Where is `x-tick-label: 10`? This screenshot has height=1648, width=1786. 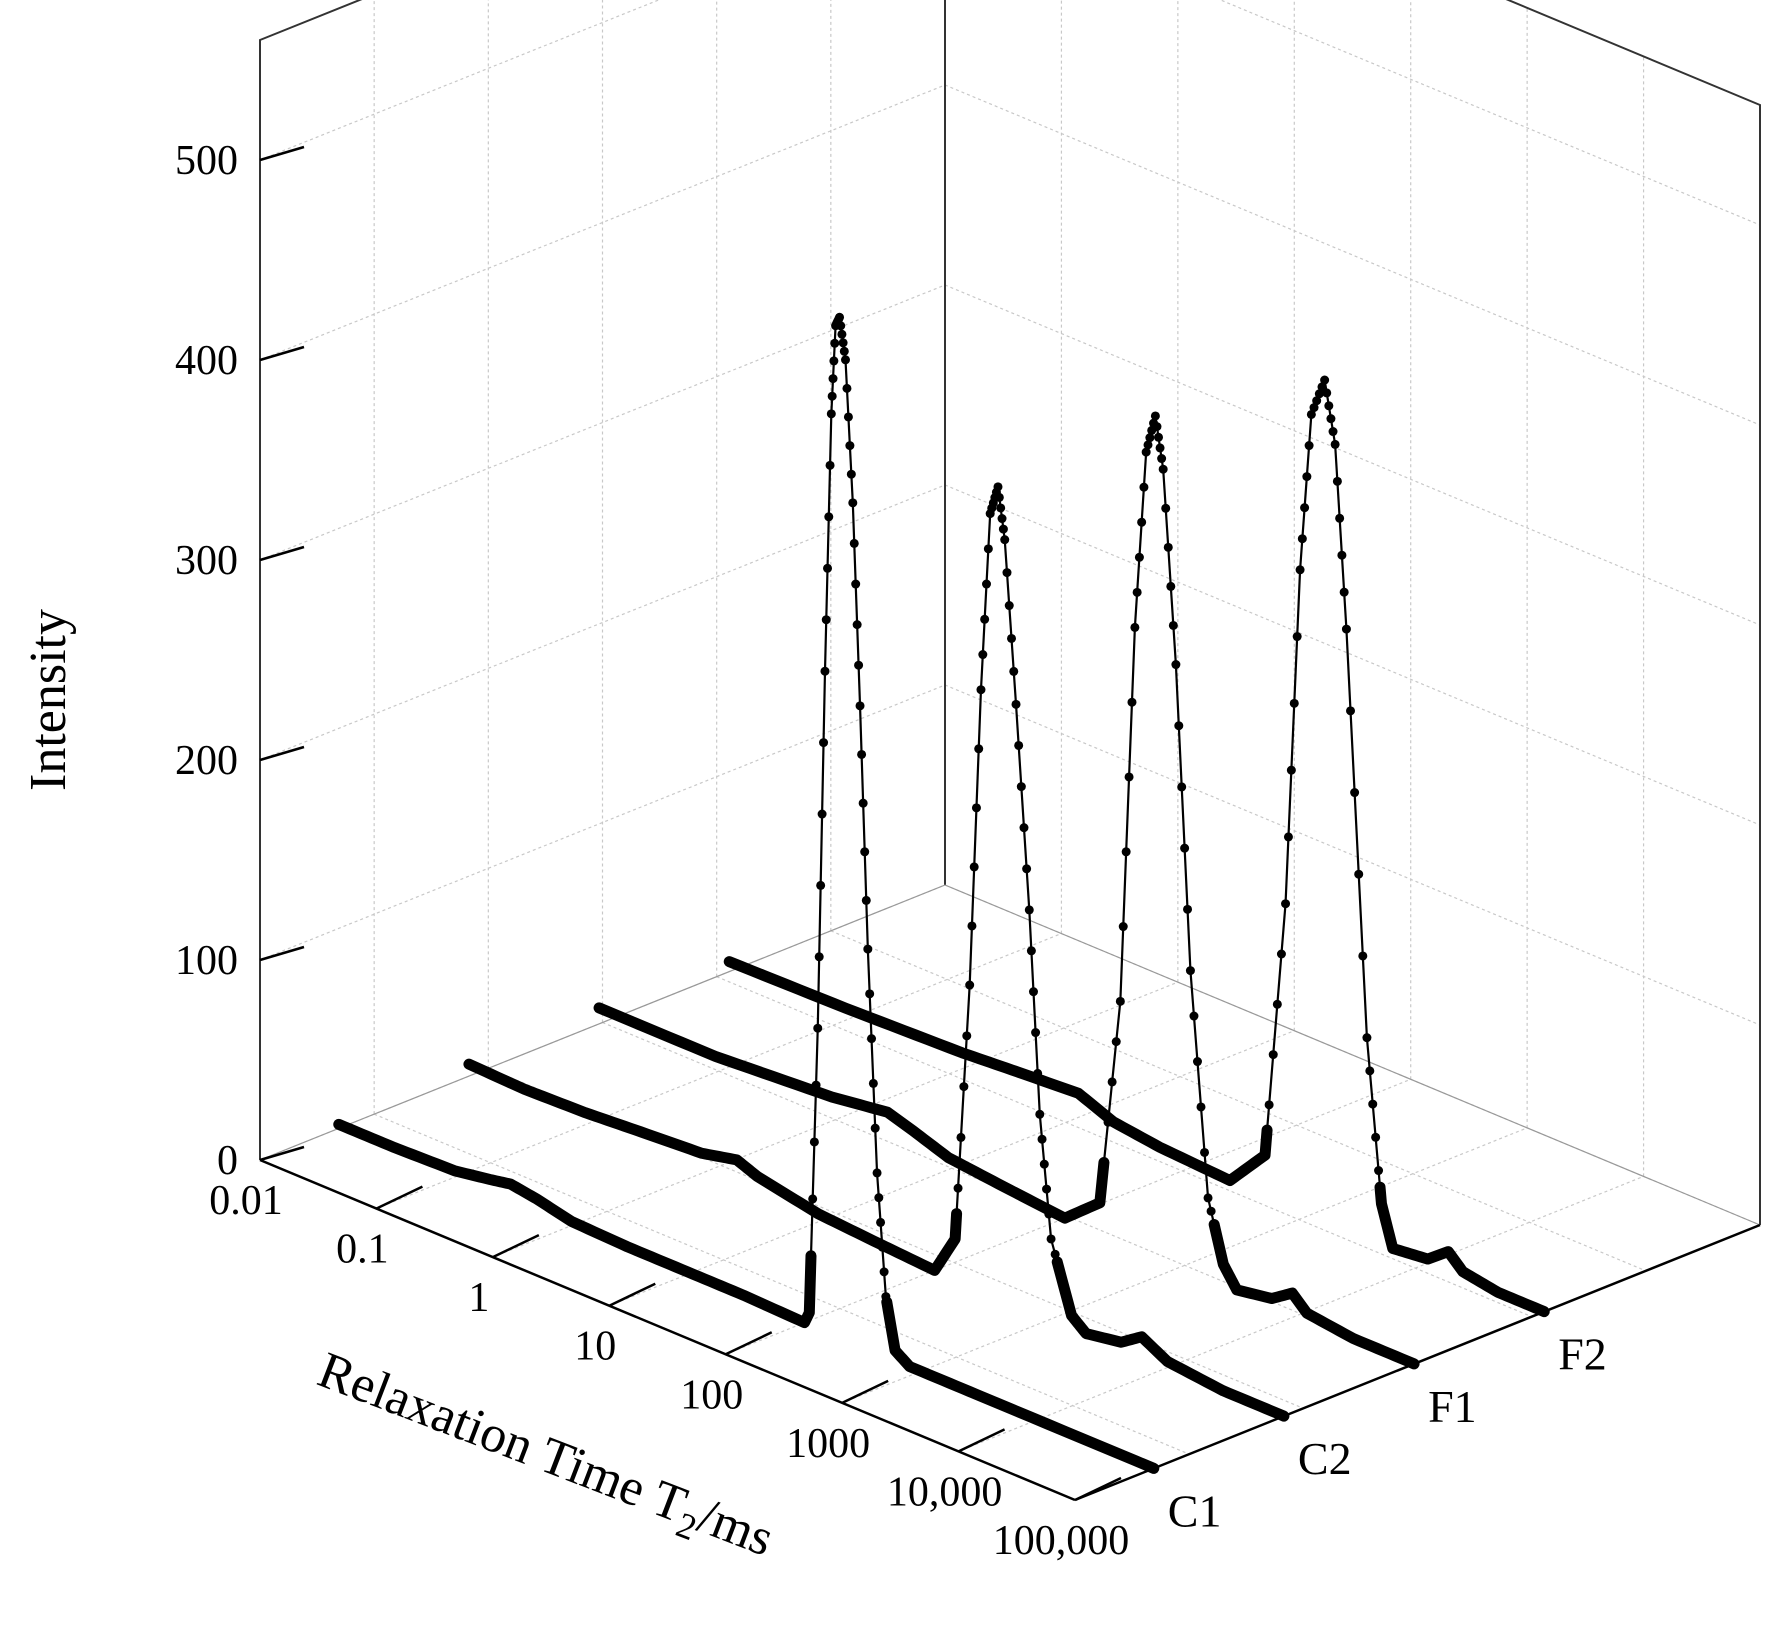
x-tick-label: 10 is located at coordinates (595, 1347).